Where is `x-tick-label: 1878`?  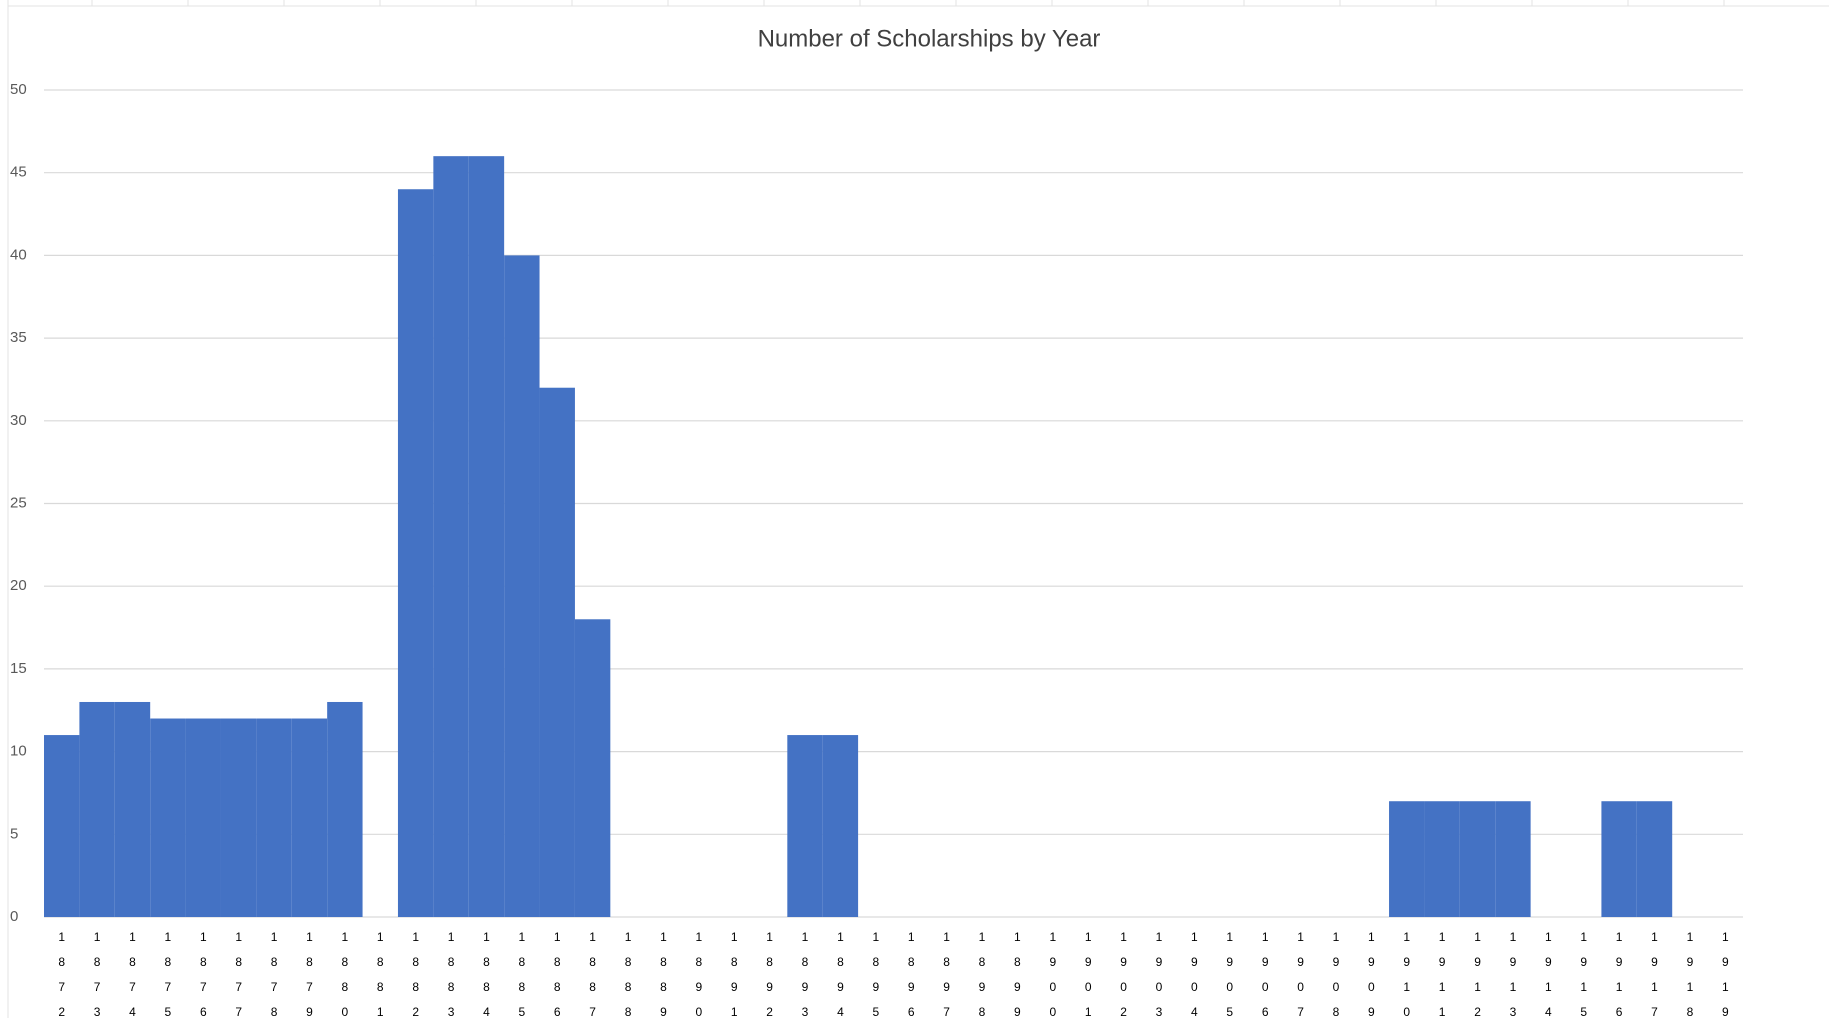
x-tick-label: 1878 is located at coordinates (274, 974).